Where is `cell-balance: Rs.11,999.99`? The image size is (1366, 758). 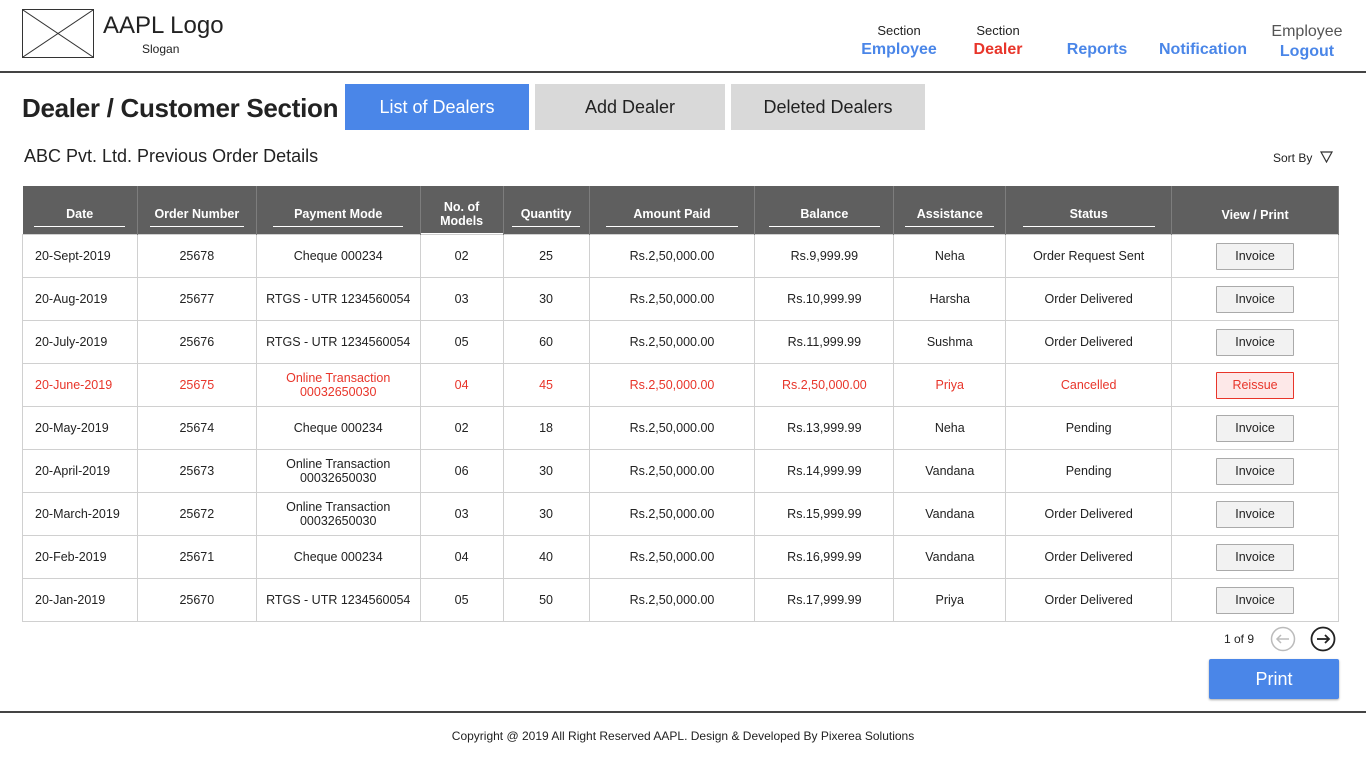 cell-balance: Rs.11,999.99 is located at coordinates (824, 342).